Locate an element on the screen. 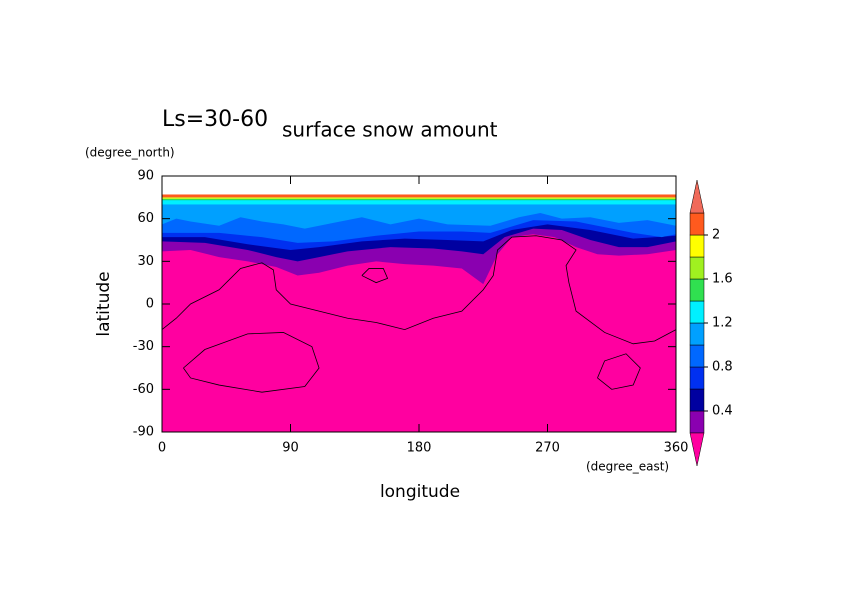 This screenshot has height=595, width=842. x-units: (degree_east) is located at coordinates (627, 467).